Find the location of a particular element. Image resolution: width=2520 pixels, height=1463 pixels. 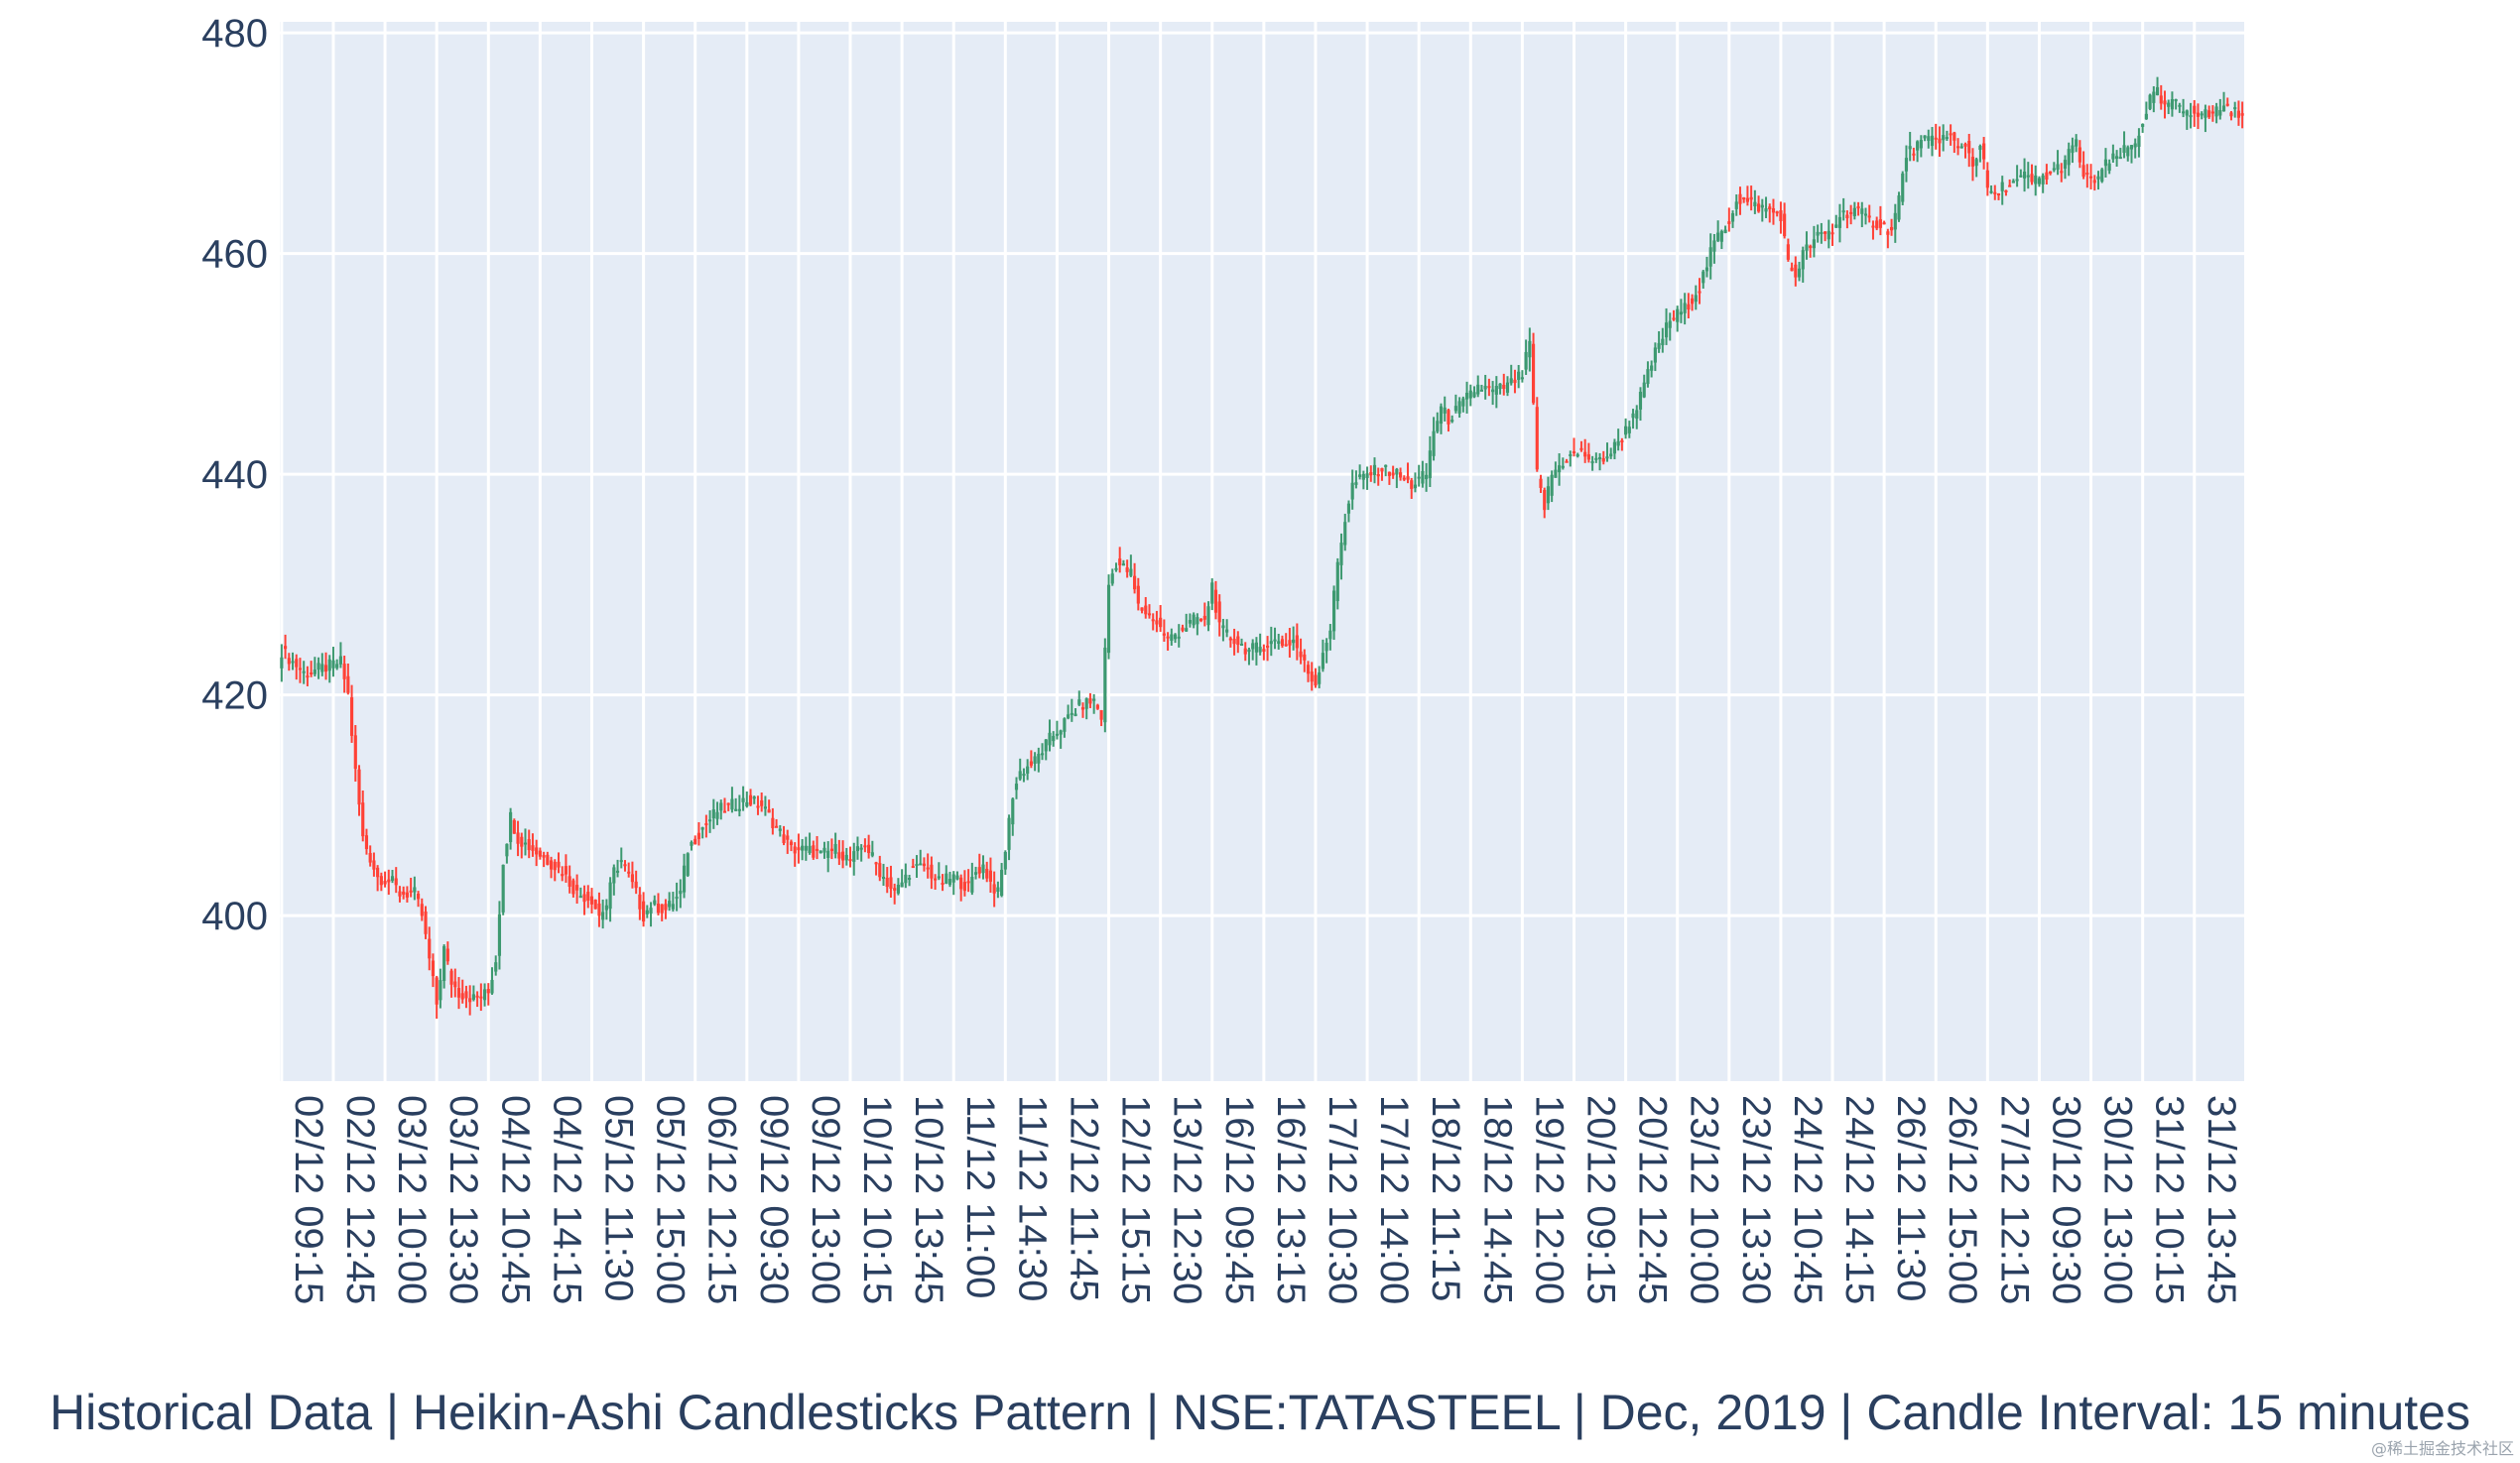

watermark: @稀土掘金技术社区 is located at coordinates (2442, 1448).